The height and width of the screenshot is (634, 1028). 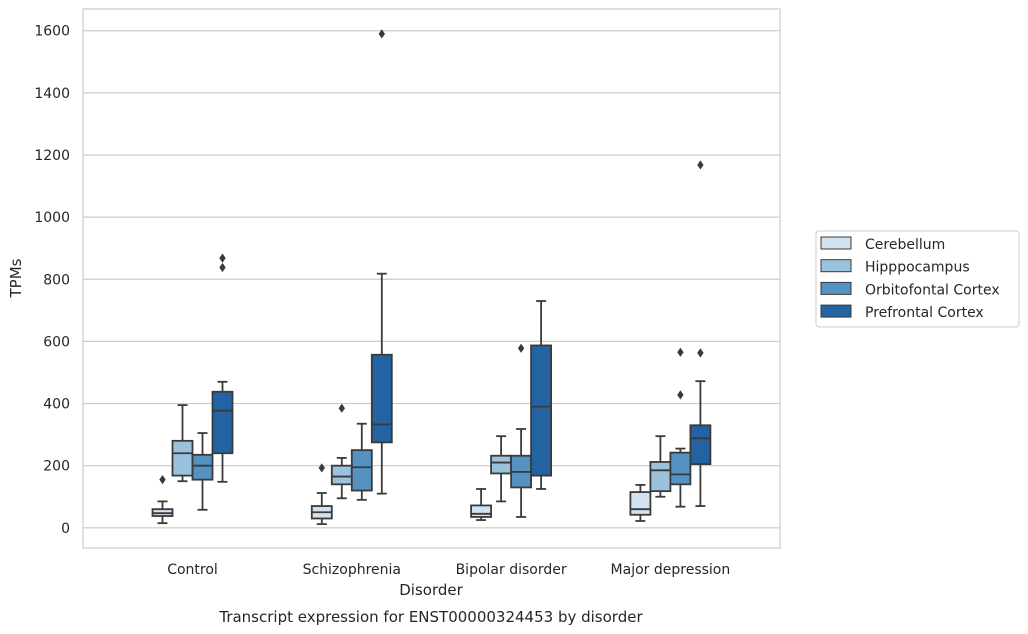 What do you see at coordinates (52, 94) in the screenshot?
I see `y-tick-label: 1400` at bounding box center [52, 94].